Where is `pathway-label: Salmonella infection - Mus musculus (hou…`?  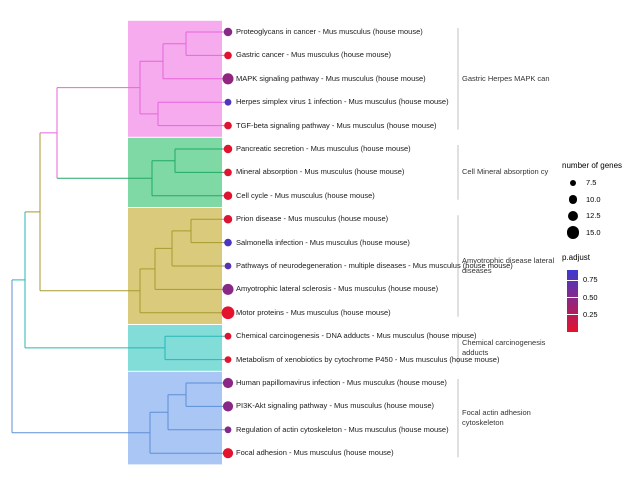 pathway-label: Salmonella infection - Mus musculus (hou… is located at coordinates (323, 242).